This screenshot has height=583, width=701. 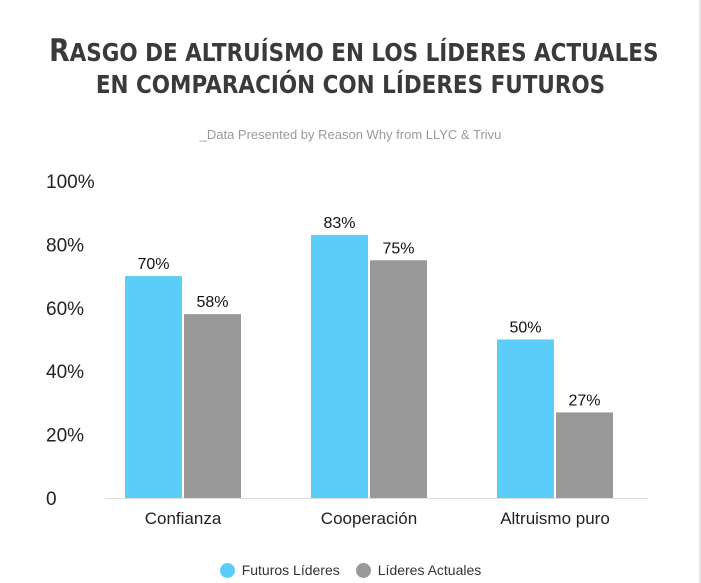 I want to click on page-edge-divider, so click(x=700, y=291).